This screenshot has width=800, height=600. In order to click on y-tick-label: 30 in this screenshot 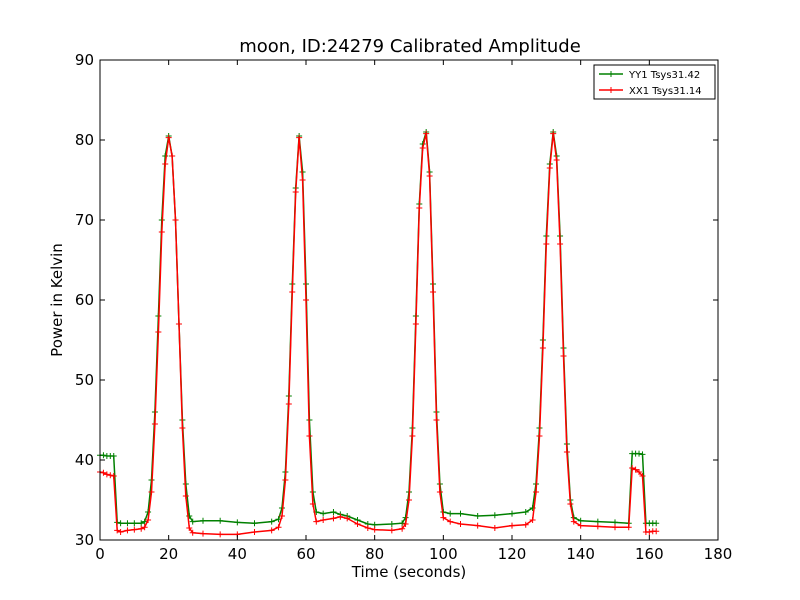, I will do `click(84, 540)`.